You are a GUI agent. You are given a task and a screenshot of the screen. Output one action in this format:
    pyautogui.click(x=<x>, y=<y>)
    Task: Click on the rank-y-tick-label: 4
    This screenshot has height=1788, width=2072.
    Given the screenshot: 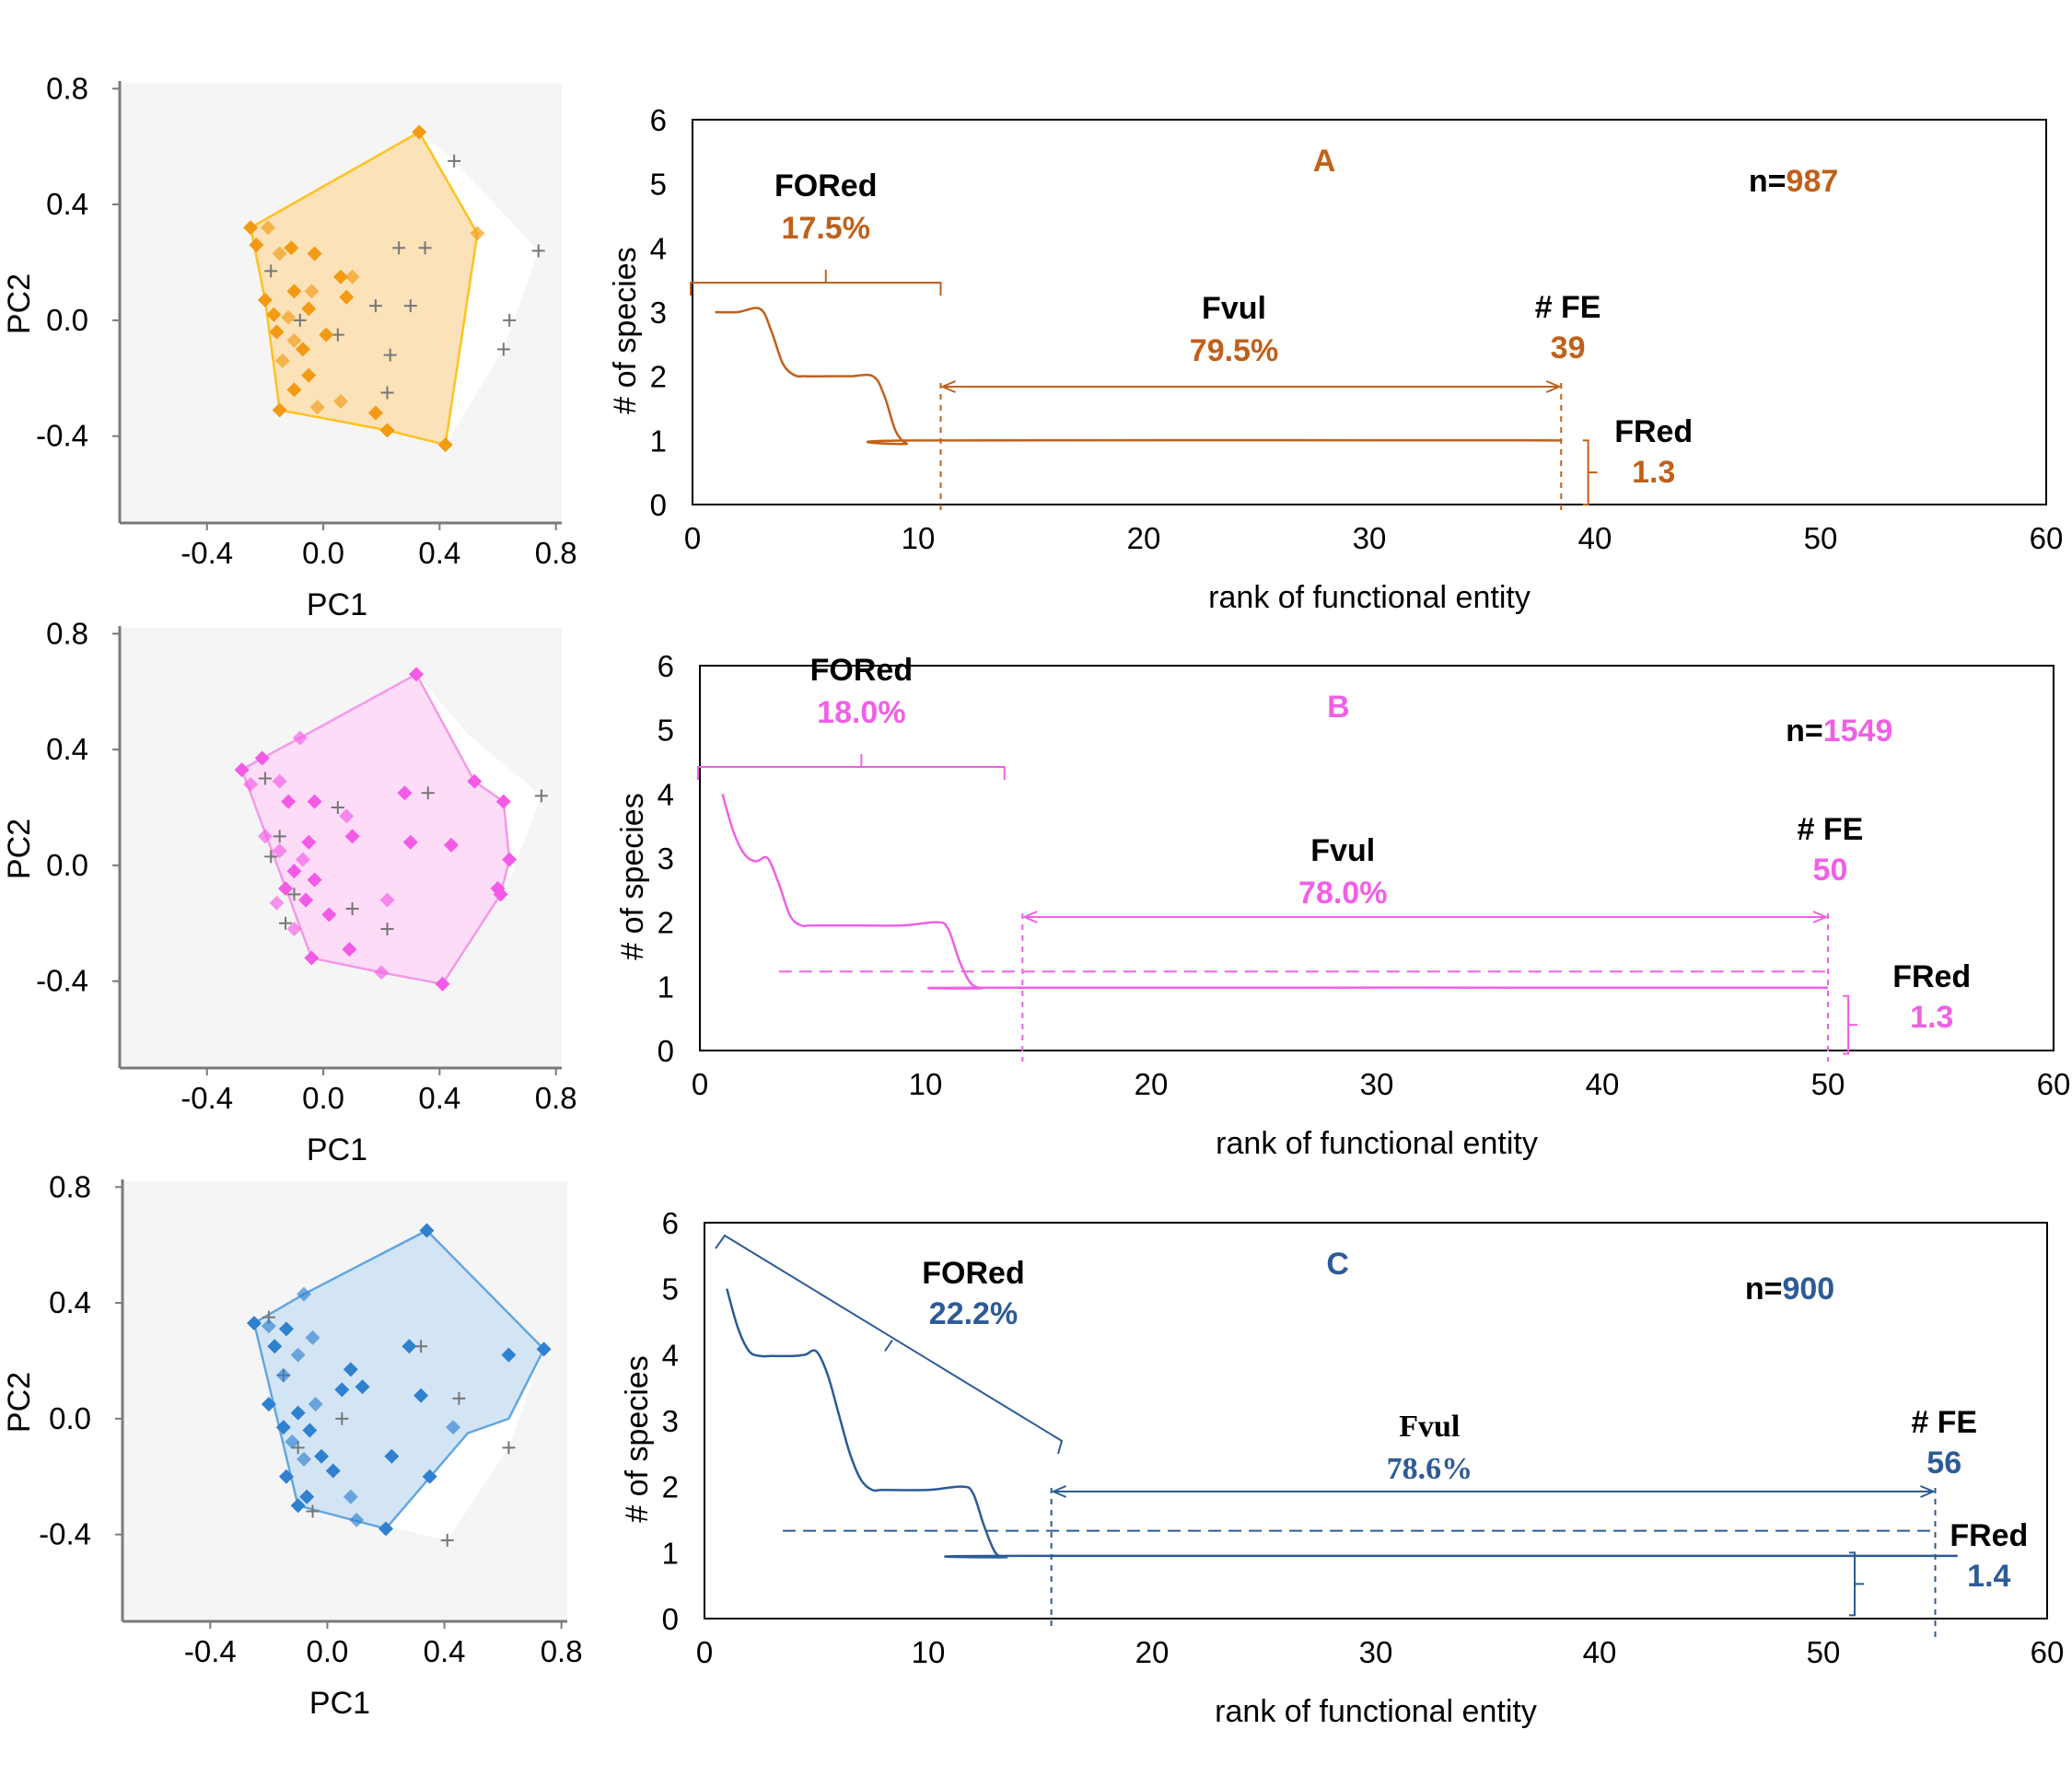 What is the action you would take?
    pyautogui.click(x=670, y=1355)
    